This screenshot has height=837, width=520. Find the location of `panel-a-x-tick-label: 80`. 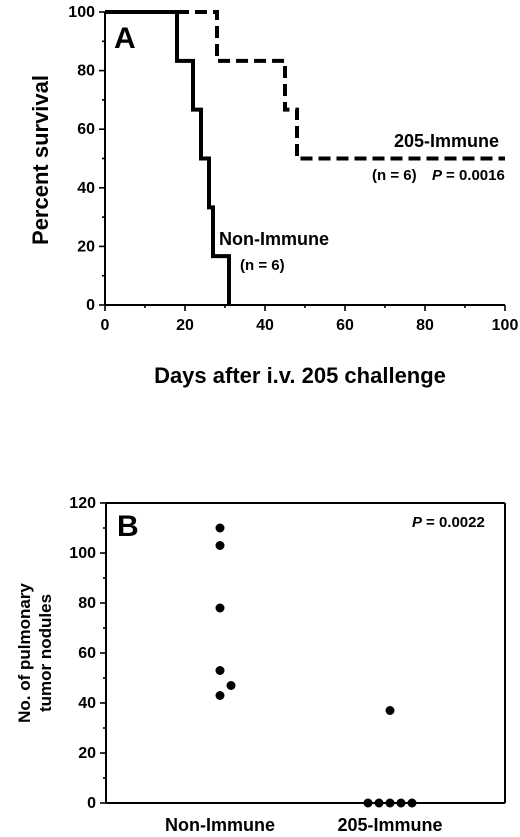

panel-a-x-tick-label: 80 is located at coordinates (425, 325).